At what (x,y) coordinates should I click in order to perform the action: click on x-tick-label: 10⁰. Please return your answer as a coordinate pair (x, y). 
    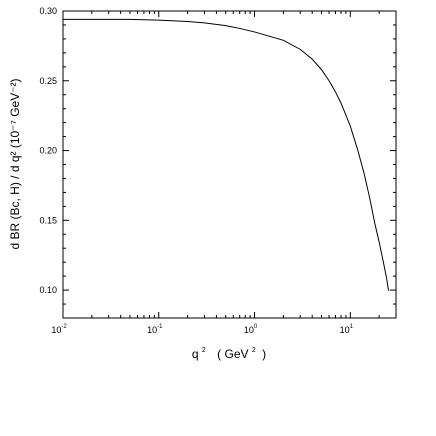
    Looking at the image, I should click on (251, 329).